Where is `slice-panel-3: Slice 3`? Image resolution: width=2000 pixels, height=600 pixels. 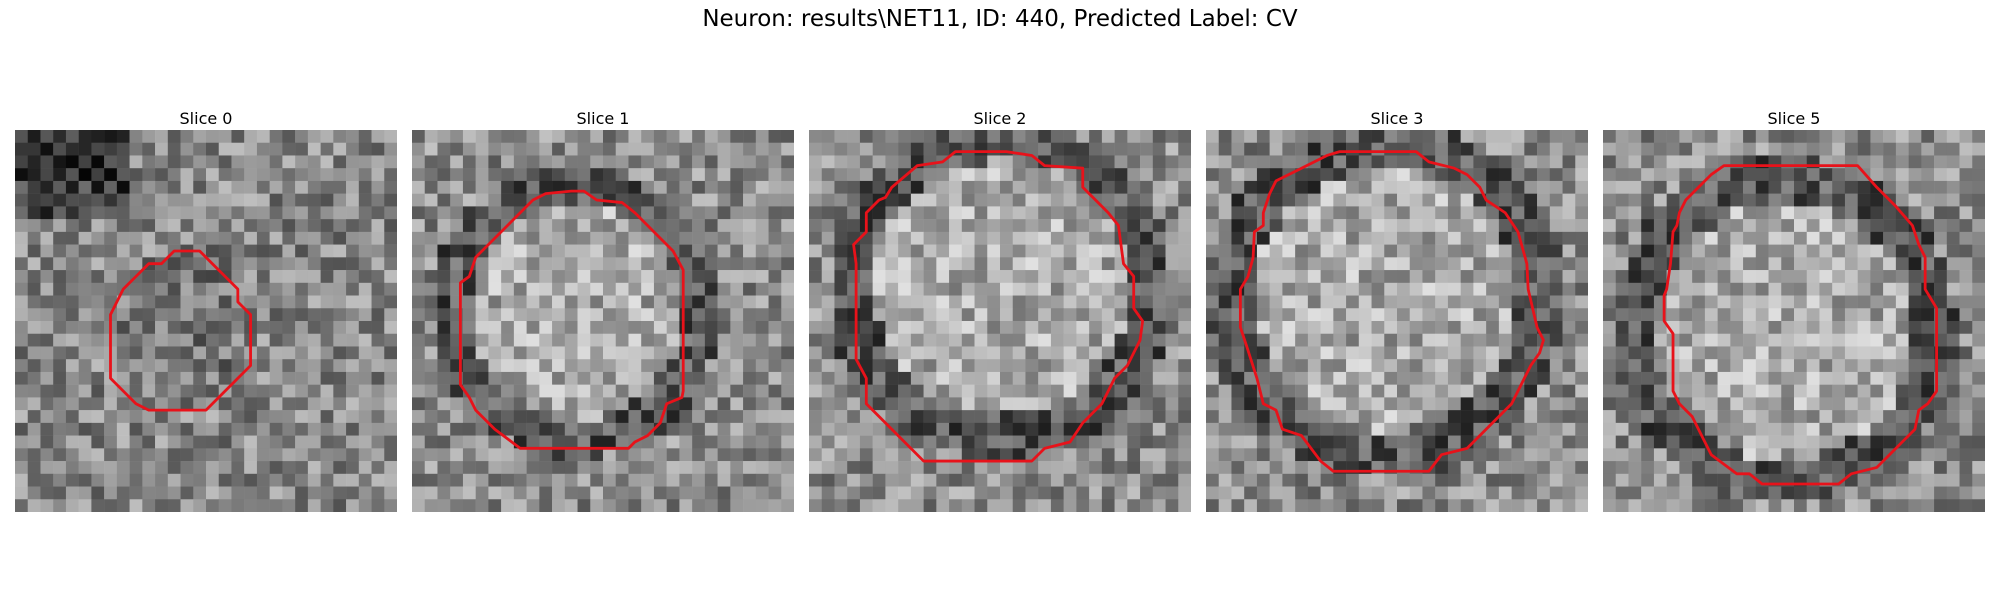
slice-panel-3: Slice 3 is located at coordinates (1397, 310).